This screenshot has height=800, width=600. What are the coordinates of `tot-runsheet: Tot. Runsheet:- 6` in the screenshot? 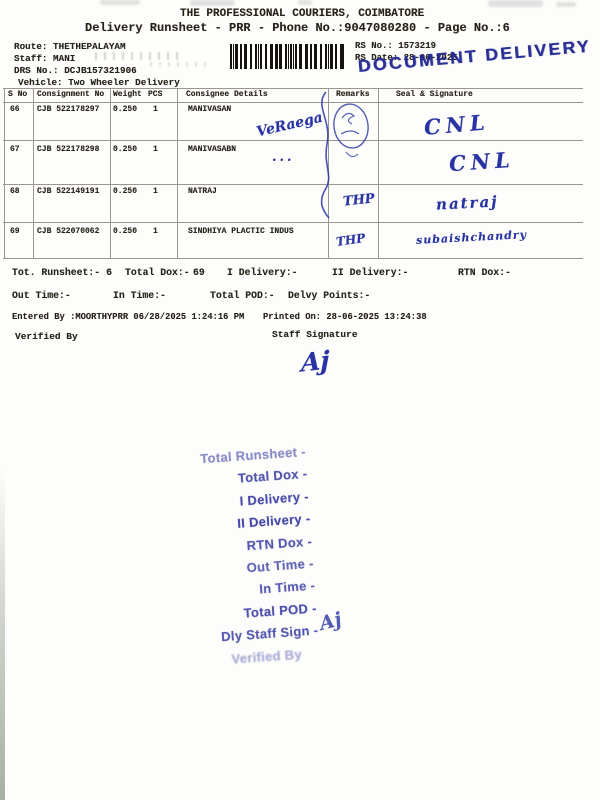 It's located at (62, 272).